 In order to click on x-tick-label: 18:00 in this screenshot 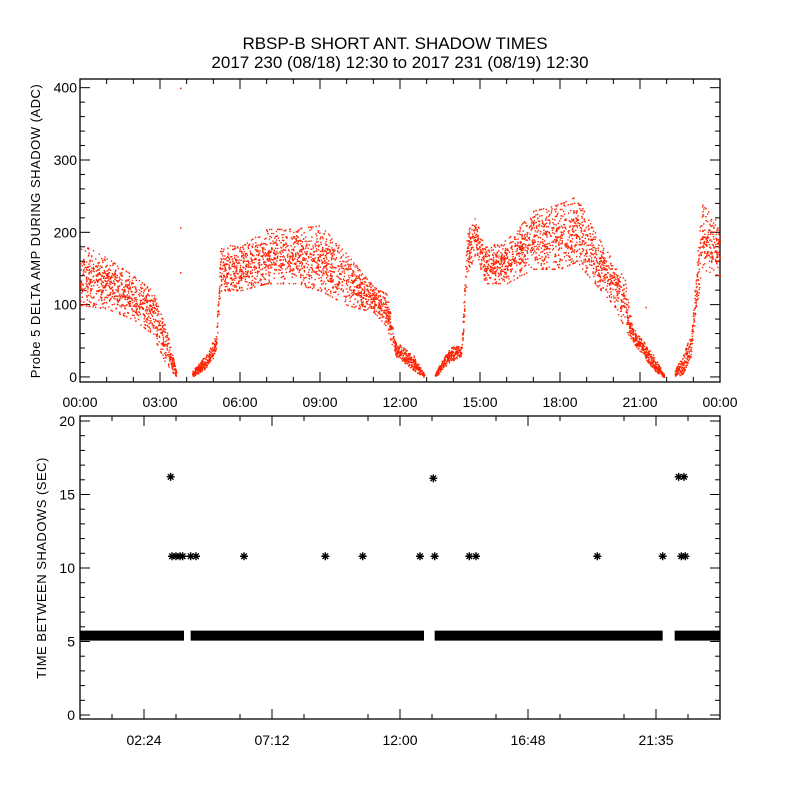, I will do `click(559, 402)`.